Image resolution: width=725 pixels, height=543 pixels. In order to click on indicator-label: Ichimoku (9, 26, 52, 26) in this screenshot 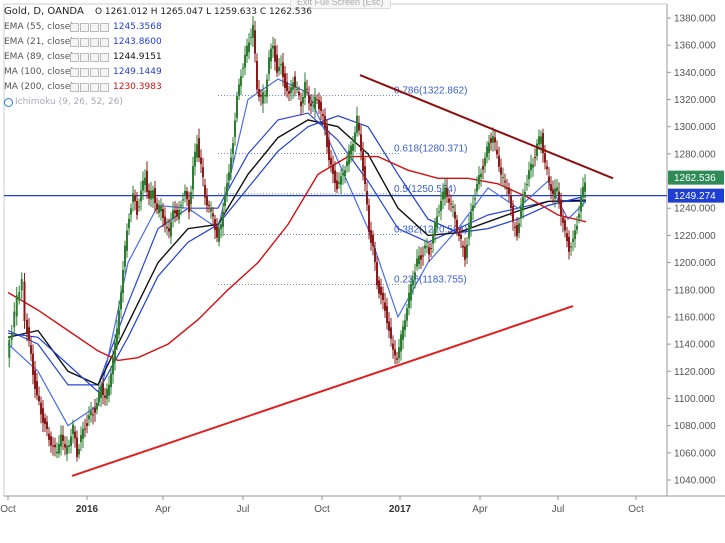, I will do `click(69, 102)`.